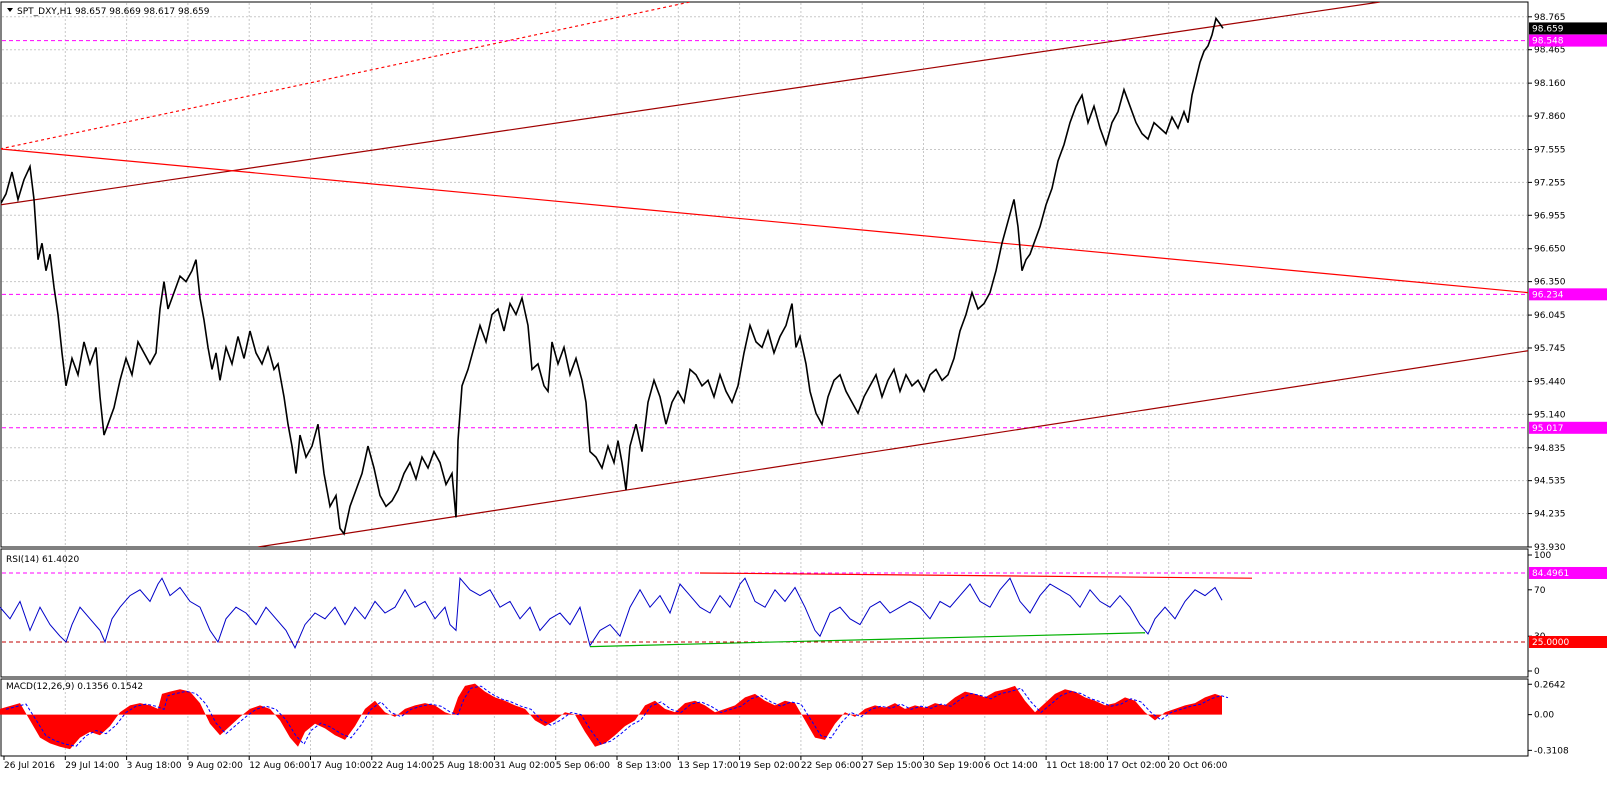 This screenshot has width=1609, height=796. What do you see at coordinates (1542, 556) in the screenshot?
I see `rsi-y-tick-label: 100` at bounding box center [1542, 556].